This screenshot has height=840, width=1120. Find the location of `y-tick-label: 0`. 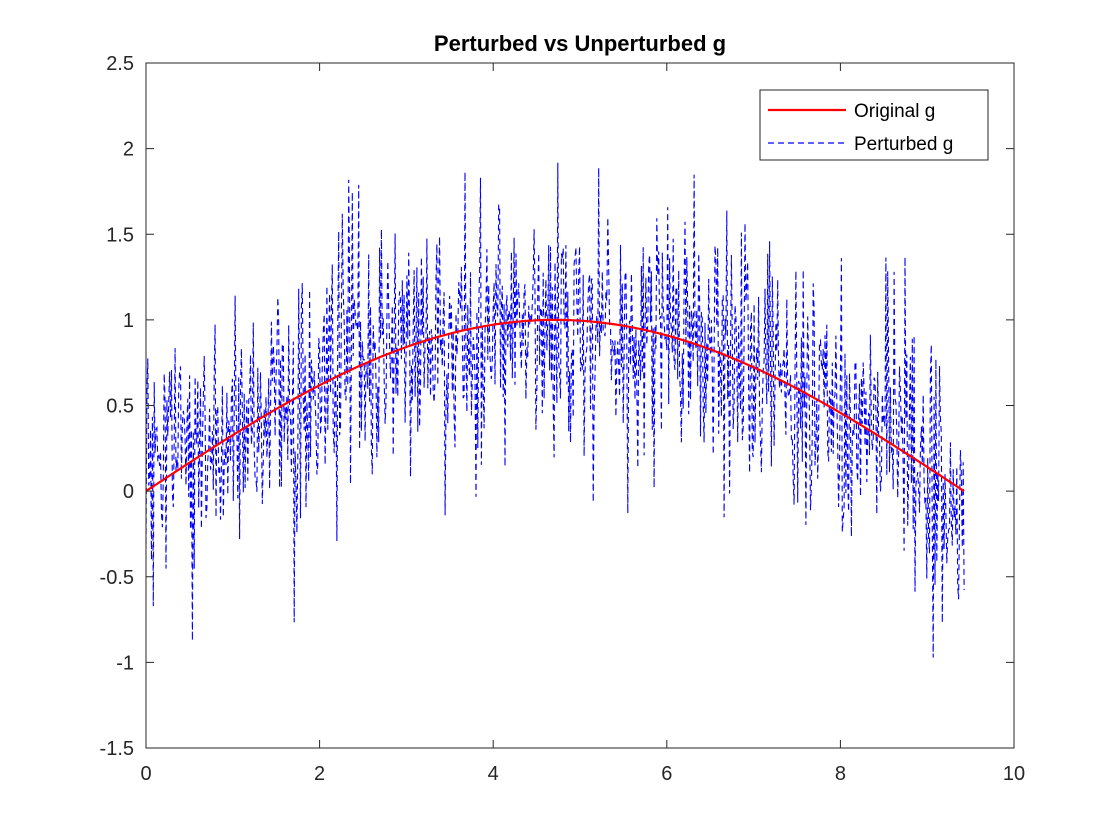

y-tick-label: 0 is located at coordinates (128, 492).